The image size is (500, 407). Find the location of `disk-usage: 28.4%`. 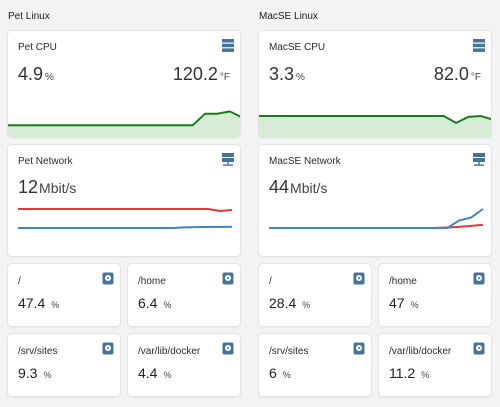

disk-usage: 28.4% is located at coordinates (289, 303).